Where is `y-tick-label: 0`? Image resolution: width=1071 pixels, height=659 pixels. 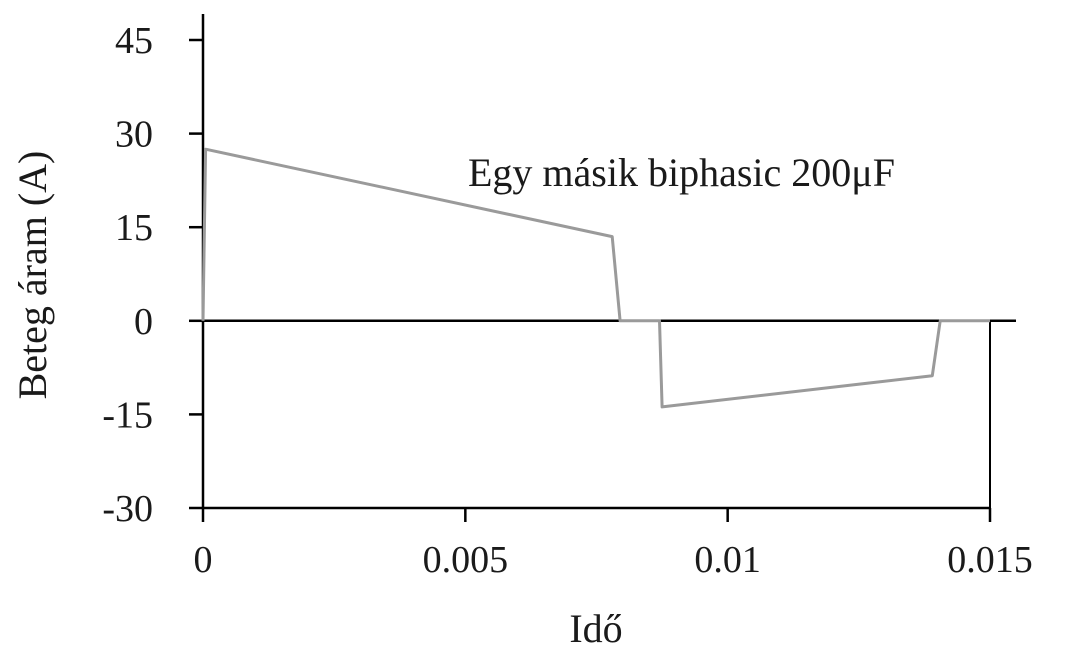 y-tick-label: 0 is located at coordinates (143, 322).